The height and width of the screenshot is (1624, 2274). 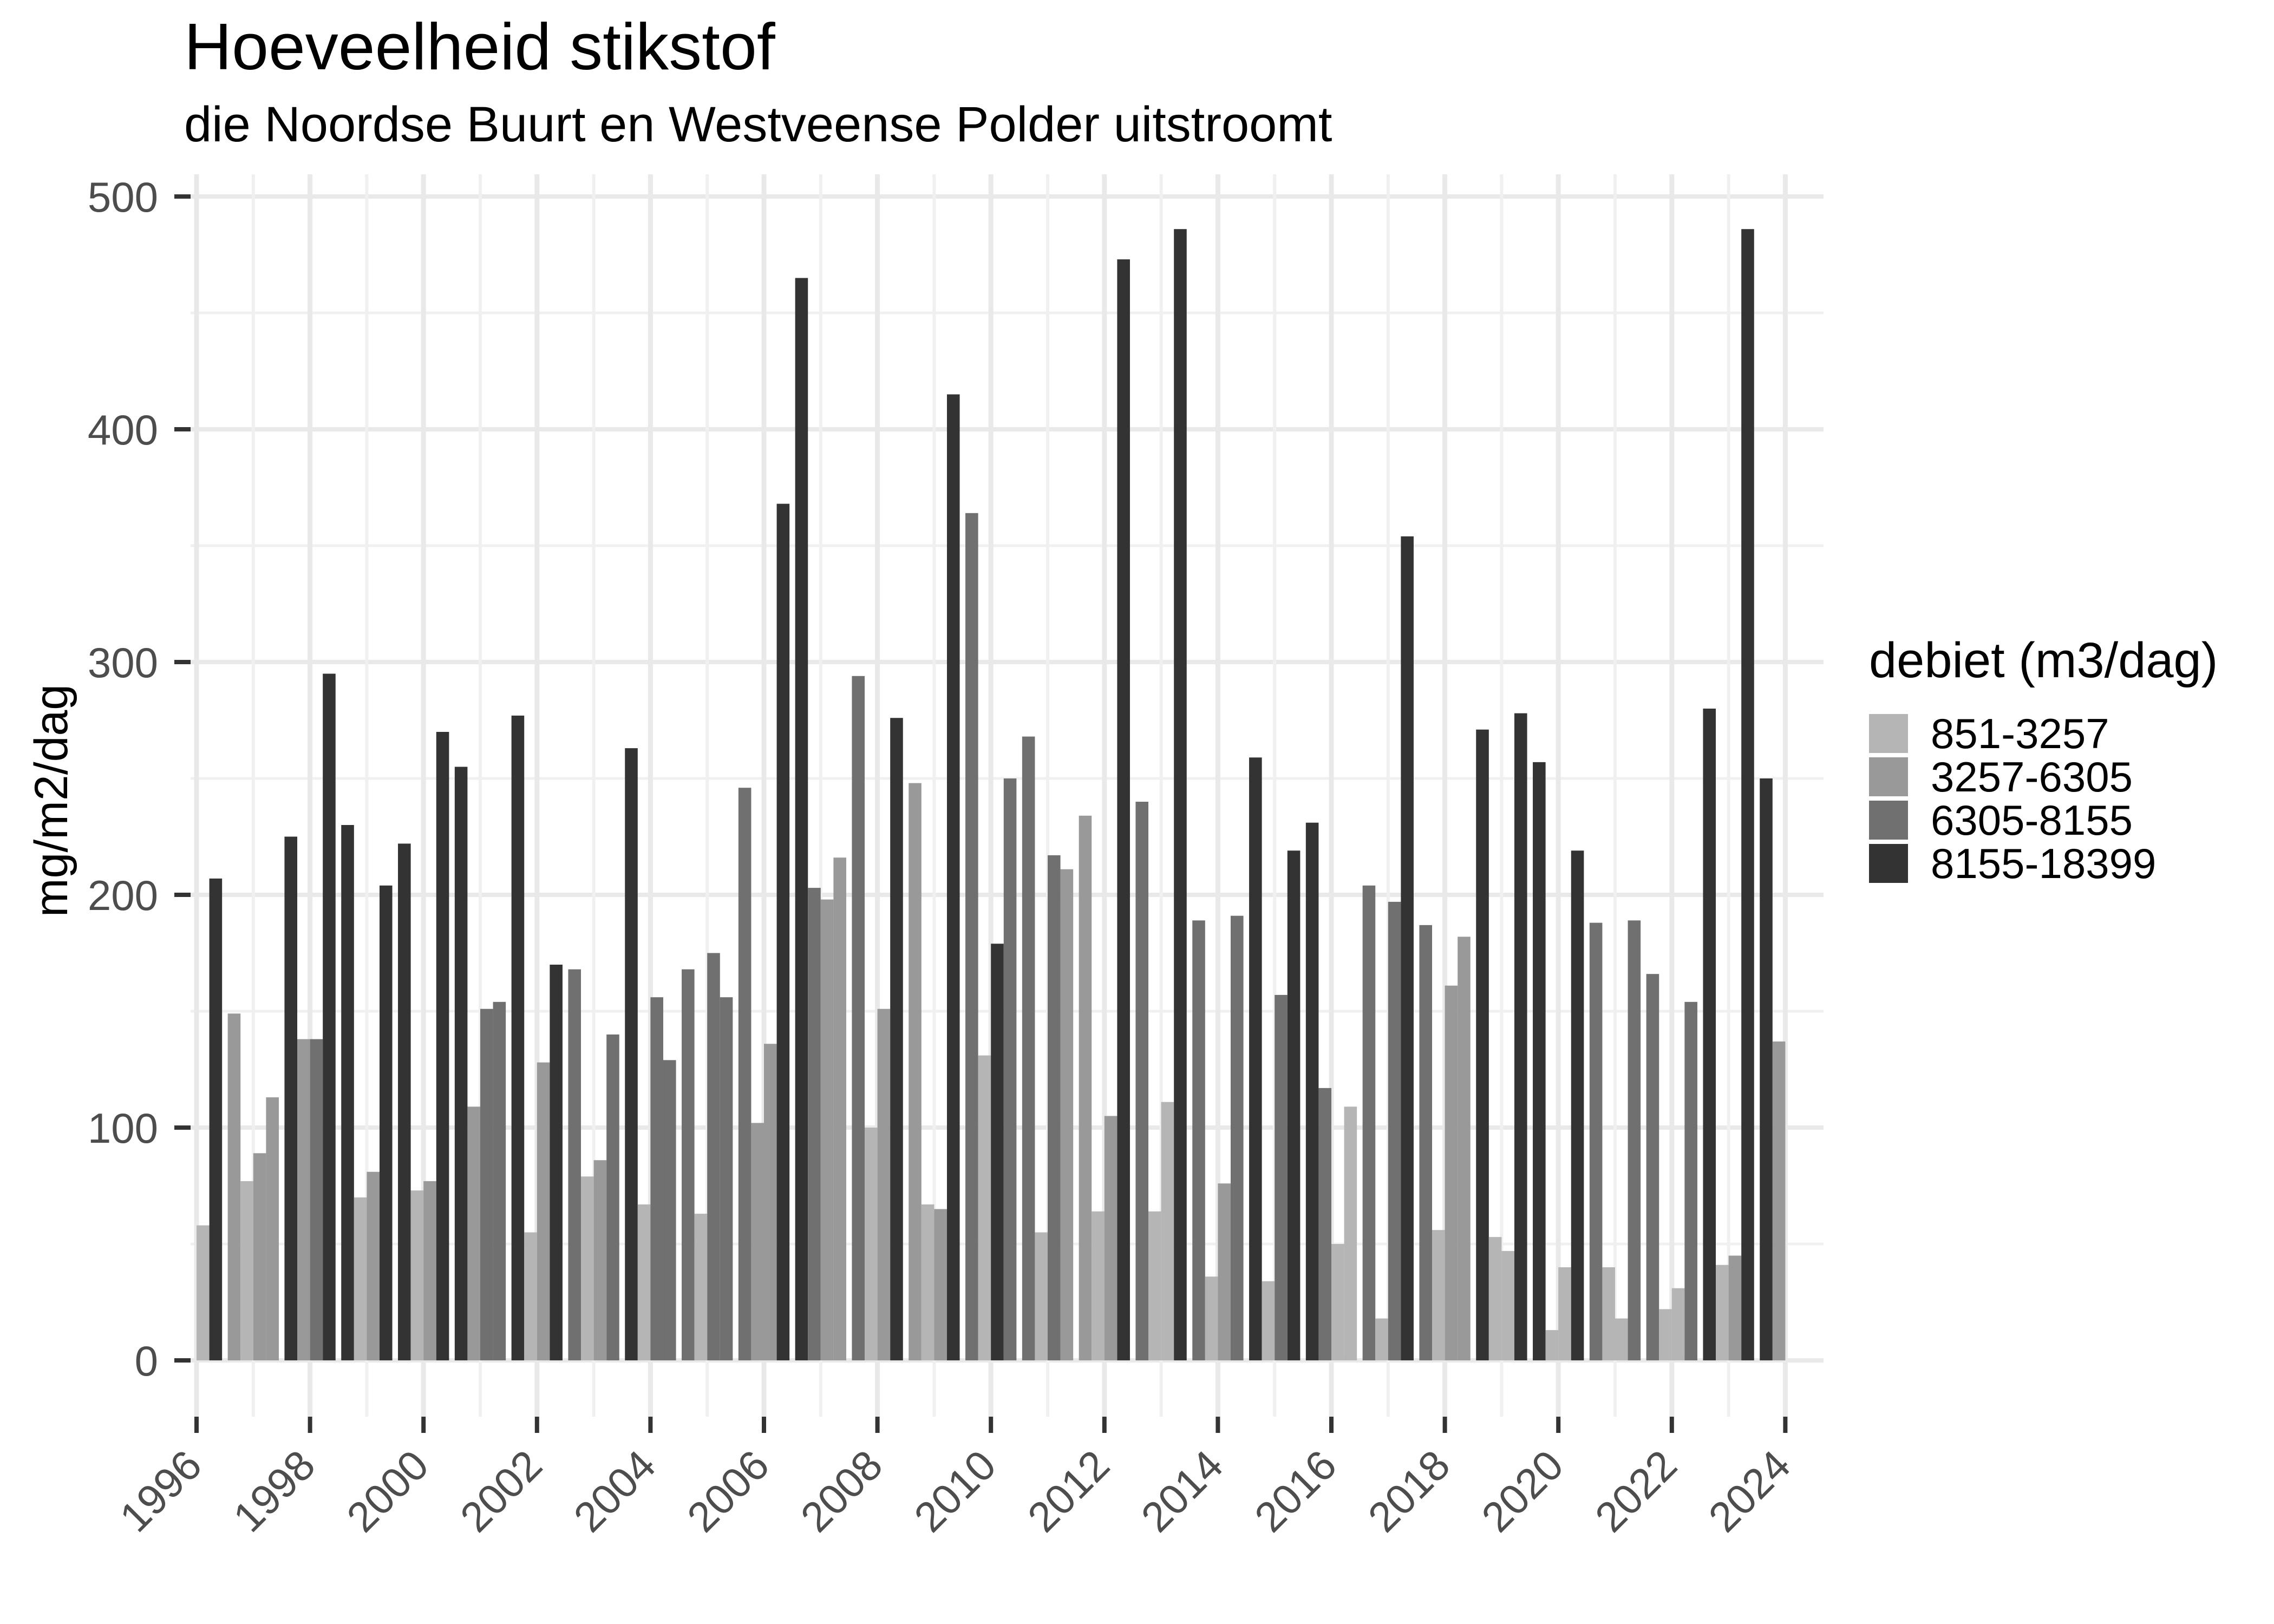 What do you see at coordinates (123, 895) in the screenshot?
I see `y-tick-label: 200` at bounding box center [123, 895].